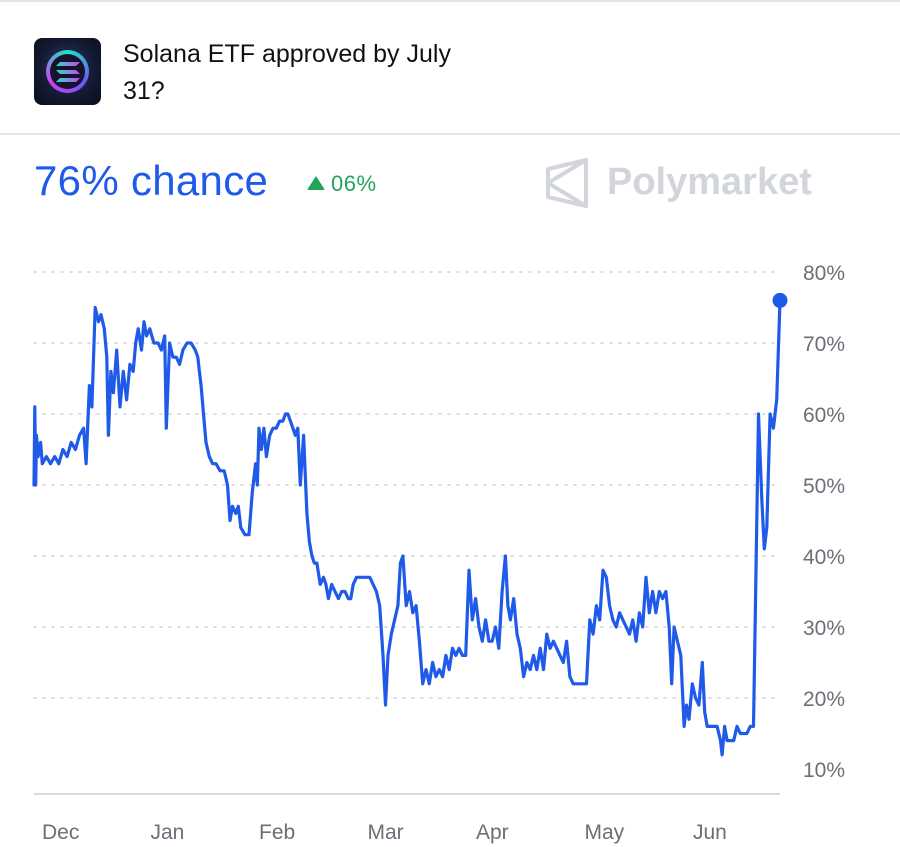 This screenshot has width=900, height=847. Describe the element at coordinates (151, 180) in the screenshot. I see `chance-percentage: 76% chance` at that location.